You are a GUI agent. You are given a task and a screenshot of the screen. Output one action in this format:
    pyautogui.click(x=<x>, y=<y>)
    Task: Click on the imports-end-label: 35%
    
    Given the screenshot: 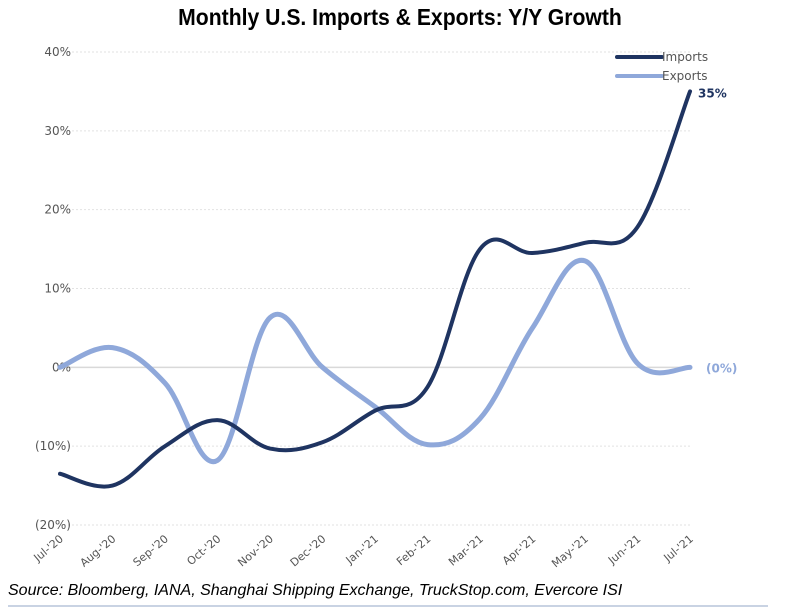 What is the action you would take?
    pyautogui.click(x=712, y=93)
    